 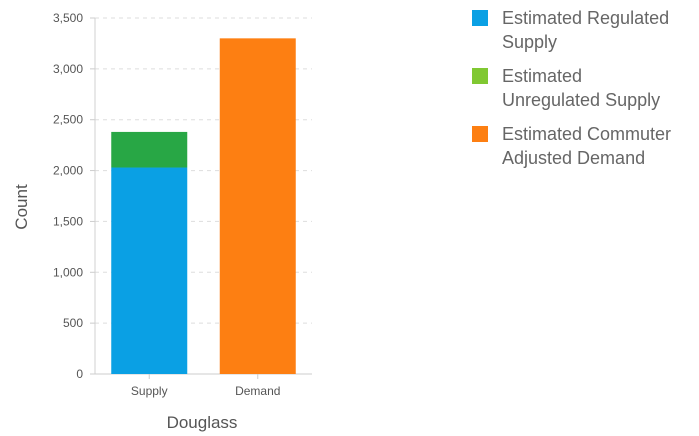 What do you see at coordinates (68, 18) in the screenshot?
I see `y-tick-label: 3,500` at bounding box center [68, 18].